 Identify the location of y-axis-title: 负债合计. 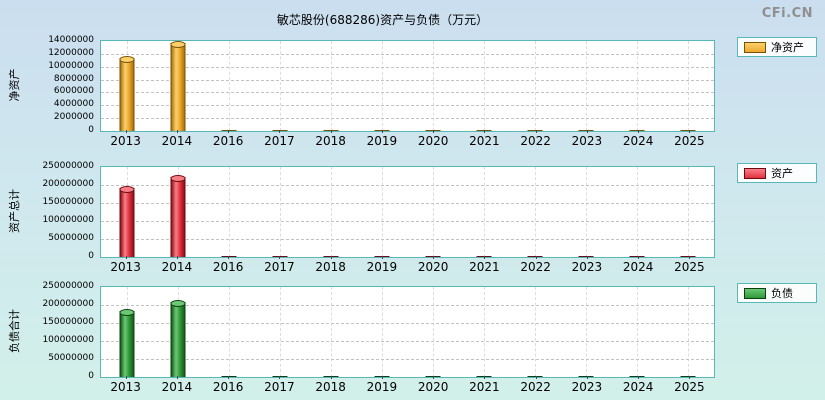
(14, 331).